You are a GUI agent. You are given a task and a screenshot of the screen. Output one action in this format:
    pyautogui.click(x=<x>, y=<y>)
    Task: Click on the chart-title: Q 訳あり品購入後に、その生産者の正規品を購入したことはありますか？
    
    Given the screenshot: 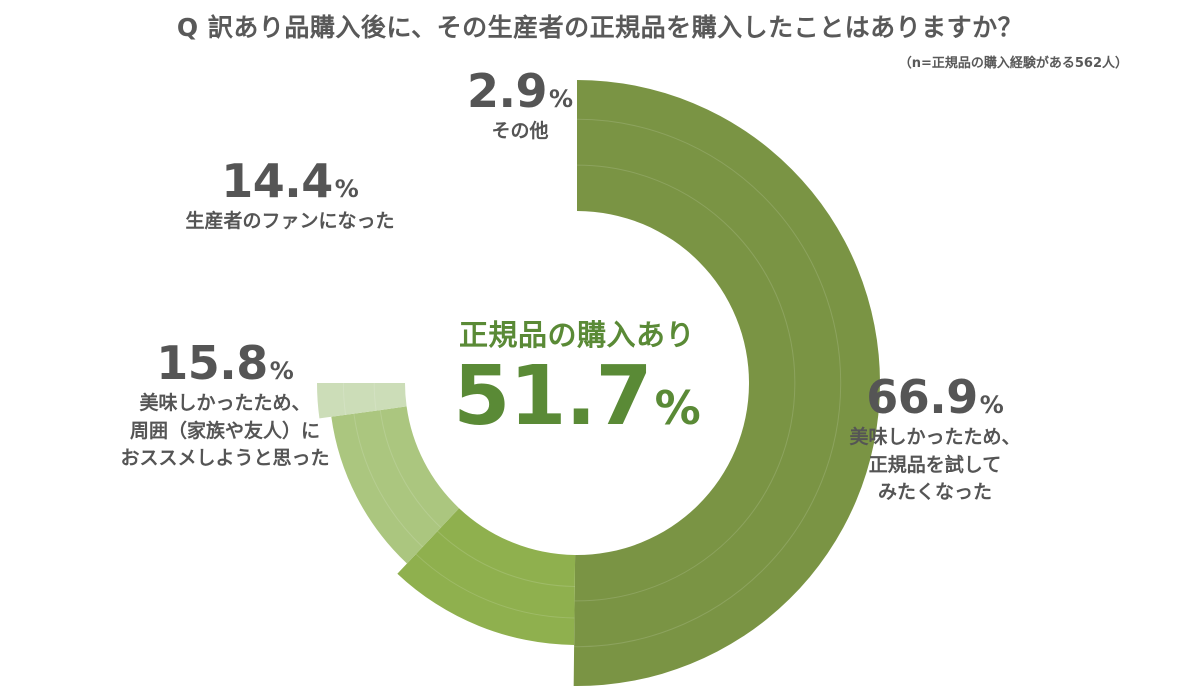 What is the action you would take?
    pyautogui.click(x=600, y=27)
    